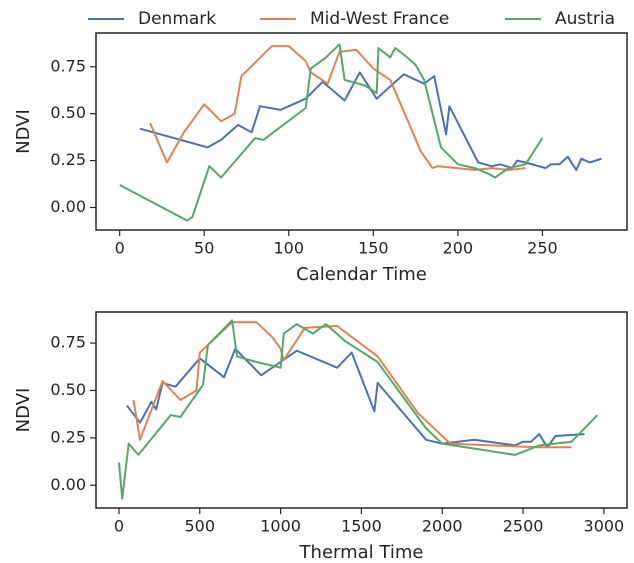 This screenshot has width=634, height=563. Describe the element at coordinates (361, 526) in the screenshot. I see `x-tick-label: 1500` at that location.